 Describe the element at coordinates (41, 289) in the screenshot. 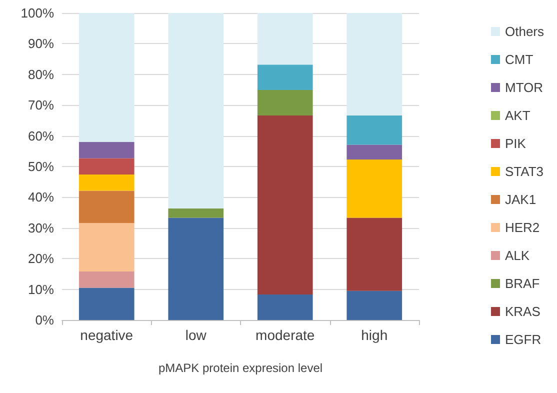

I see `y-tick-label: 10%` at that location.